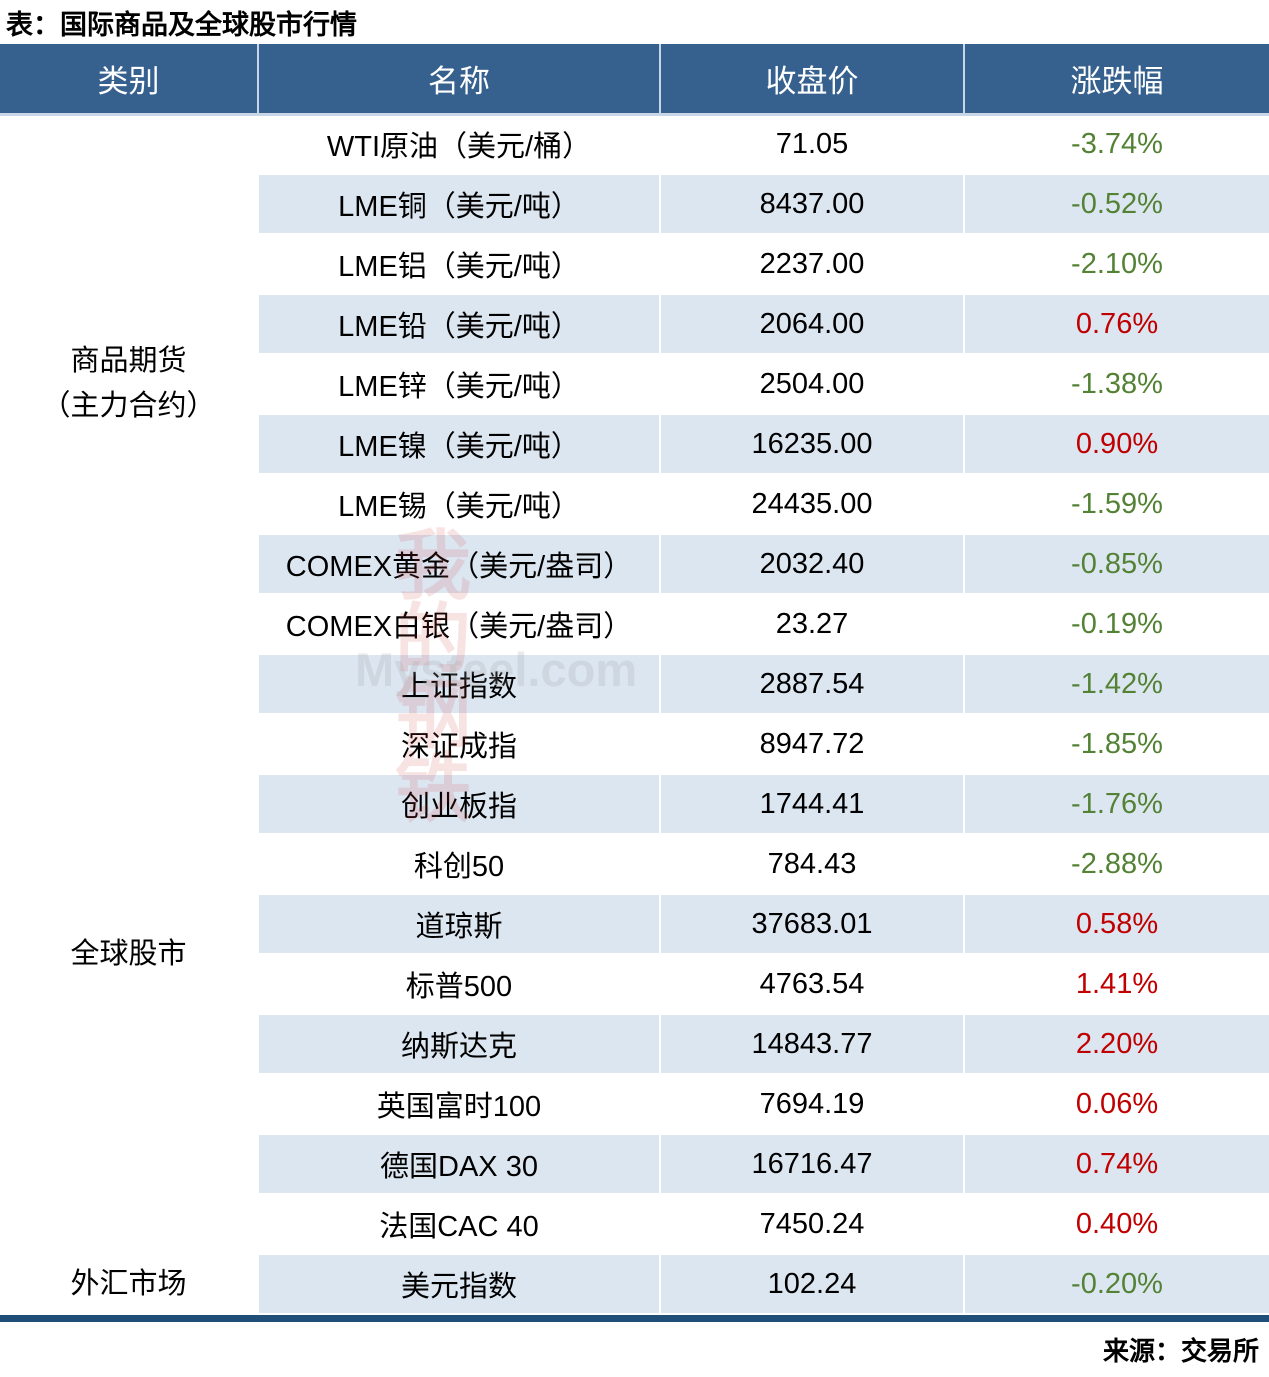  I want to click on instrument-name: 英国富时100, so click(459, 1104).